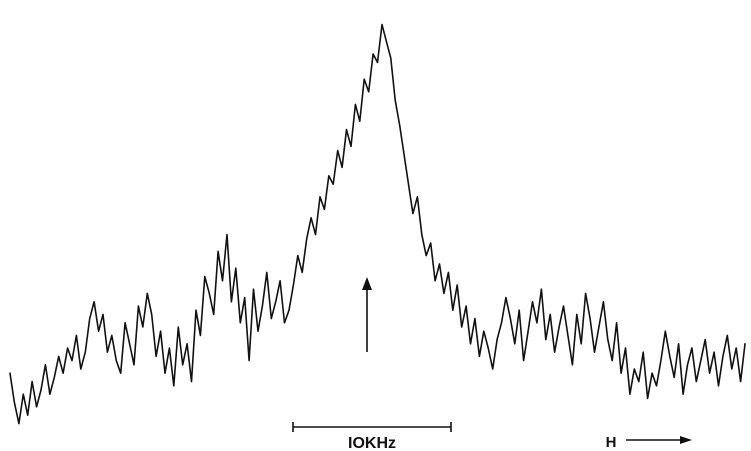 The image size is (751, 451). Describe the element at coordinates (372, 443) in the screenshot. I see `scale-bar-label: IOKHz` at that location.